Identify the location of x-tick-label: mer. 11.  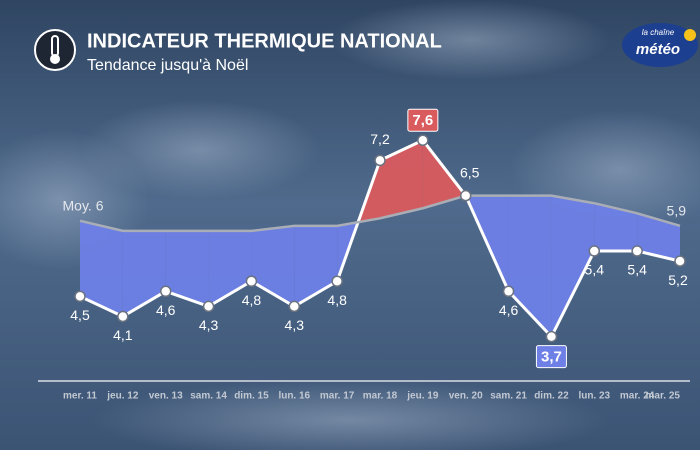
(80, 396).